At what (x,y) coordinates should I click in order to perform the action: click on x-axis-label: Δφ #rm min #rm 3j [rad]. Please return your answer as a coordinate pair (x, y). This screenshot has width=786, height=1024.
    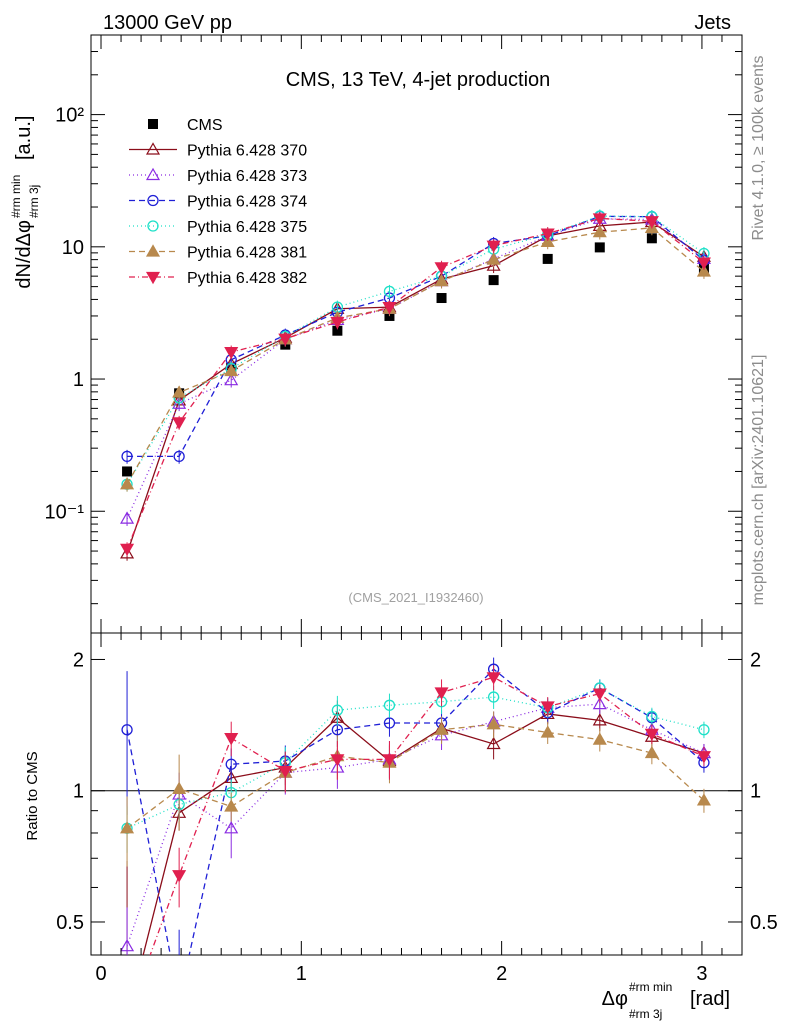
    Looking at the image, I should click on (666, 1000).